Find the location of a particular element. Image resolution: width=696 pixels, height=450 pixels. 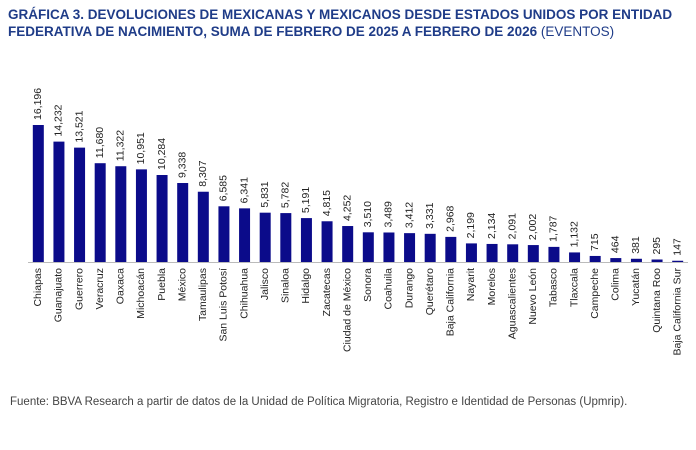

value-label: 2,968 is located at coordinates (451, 218).